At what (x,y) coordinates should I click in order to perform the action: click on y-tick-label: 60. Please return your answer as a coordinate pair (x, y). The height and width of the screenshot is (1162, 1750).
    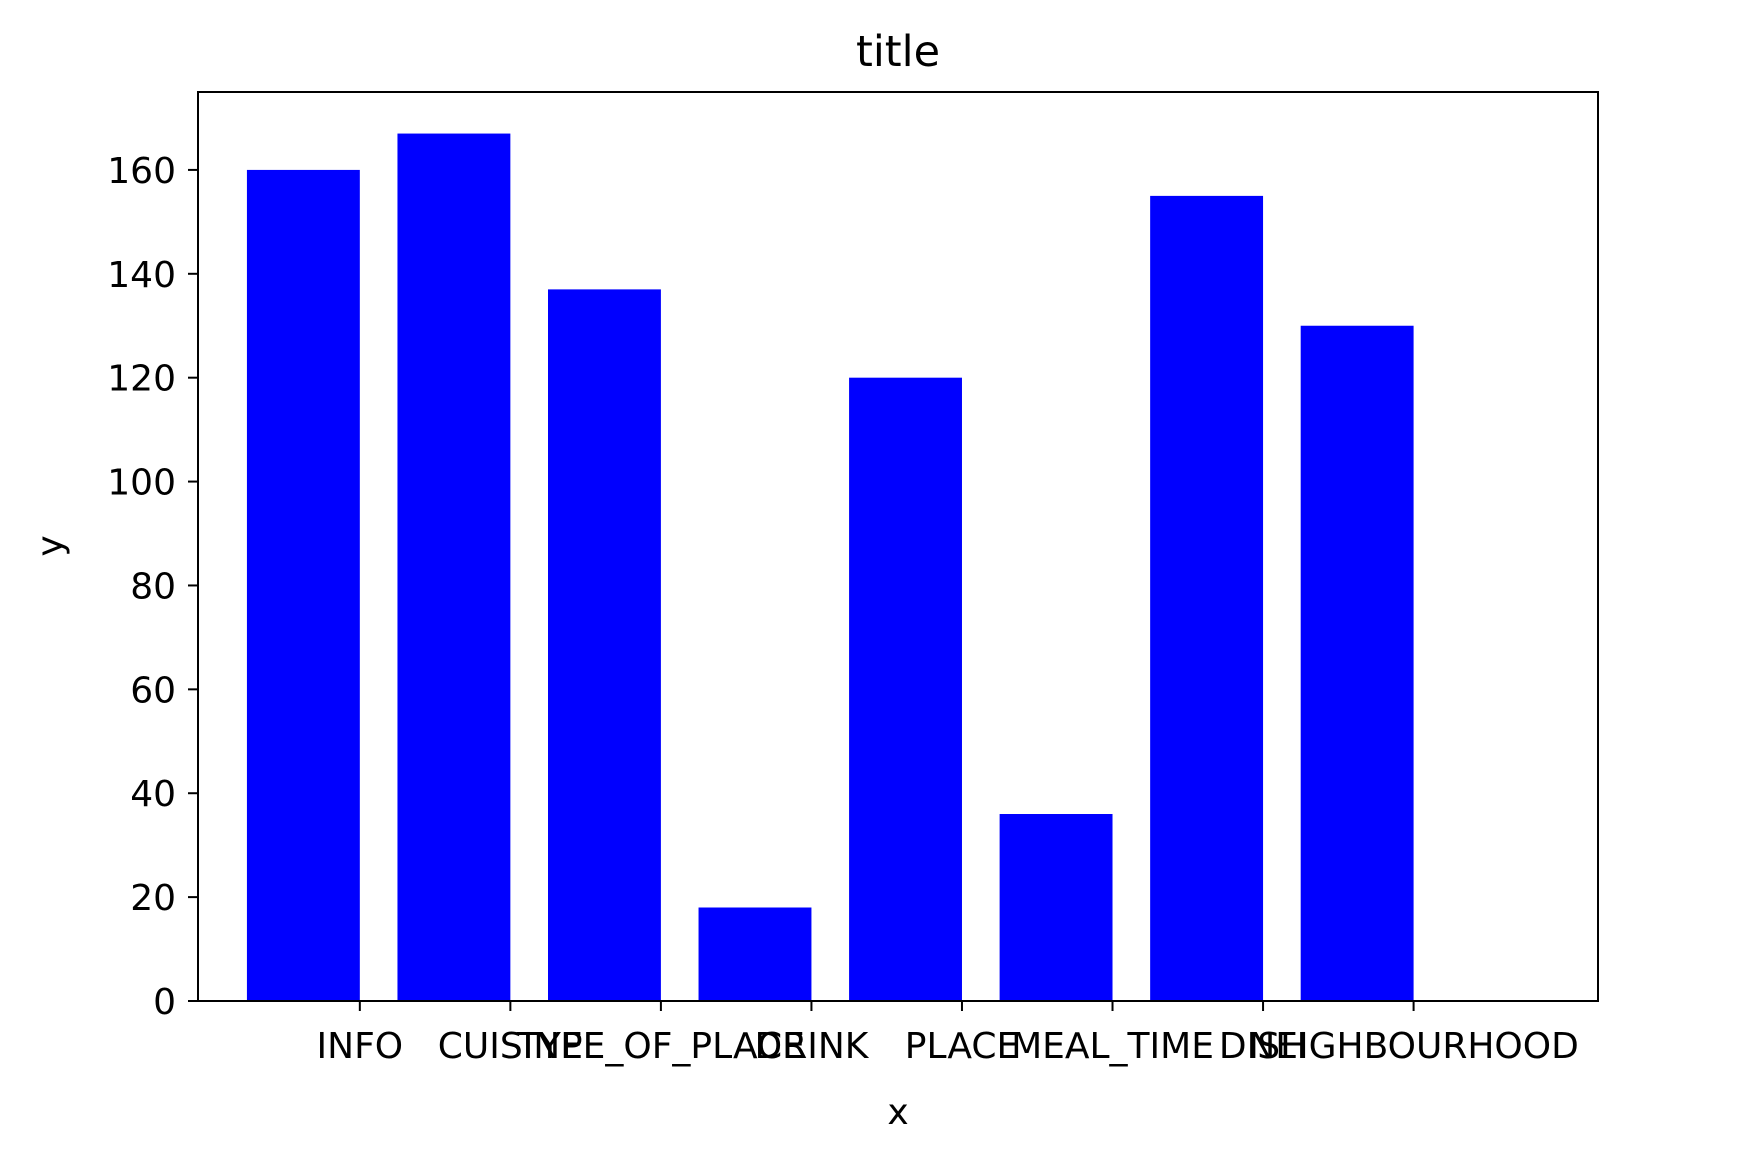
    Looking at the image, I should click on (153, 690).